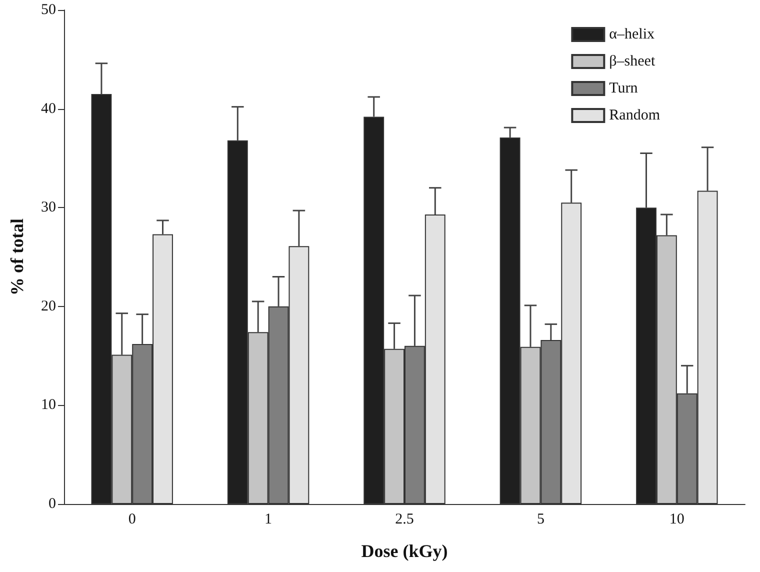  Describe the element at coordinates (48, 108) in the screenshot. I see `y-tick-label: 40` at that location.